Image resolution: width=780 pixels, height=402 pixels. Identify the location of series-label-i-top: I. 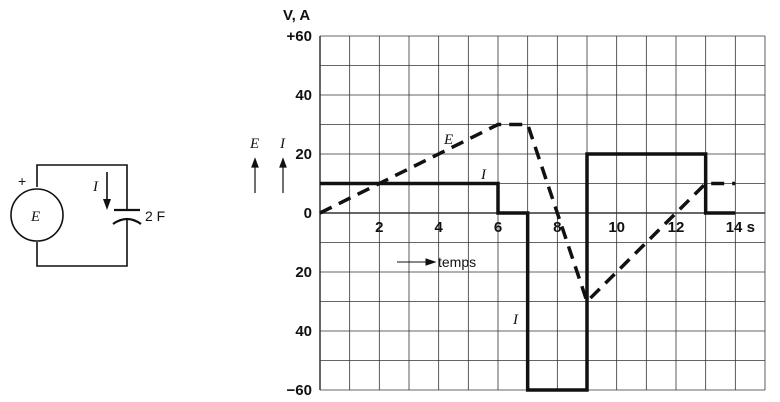
(483, 175).